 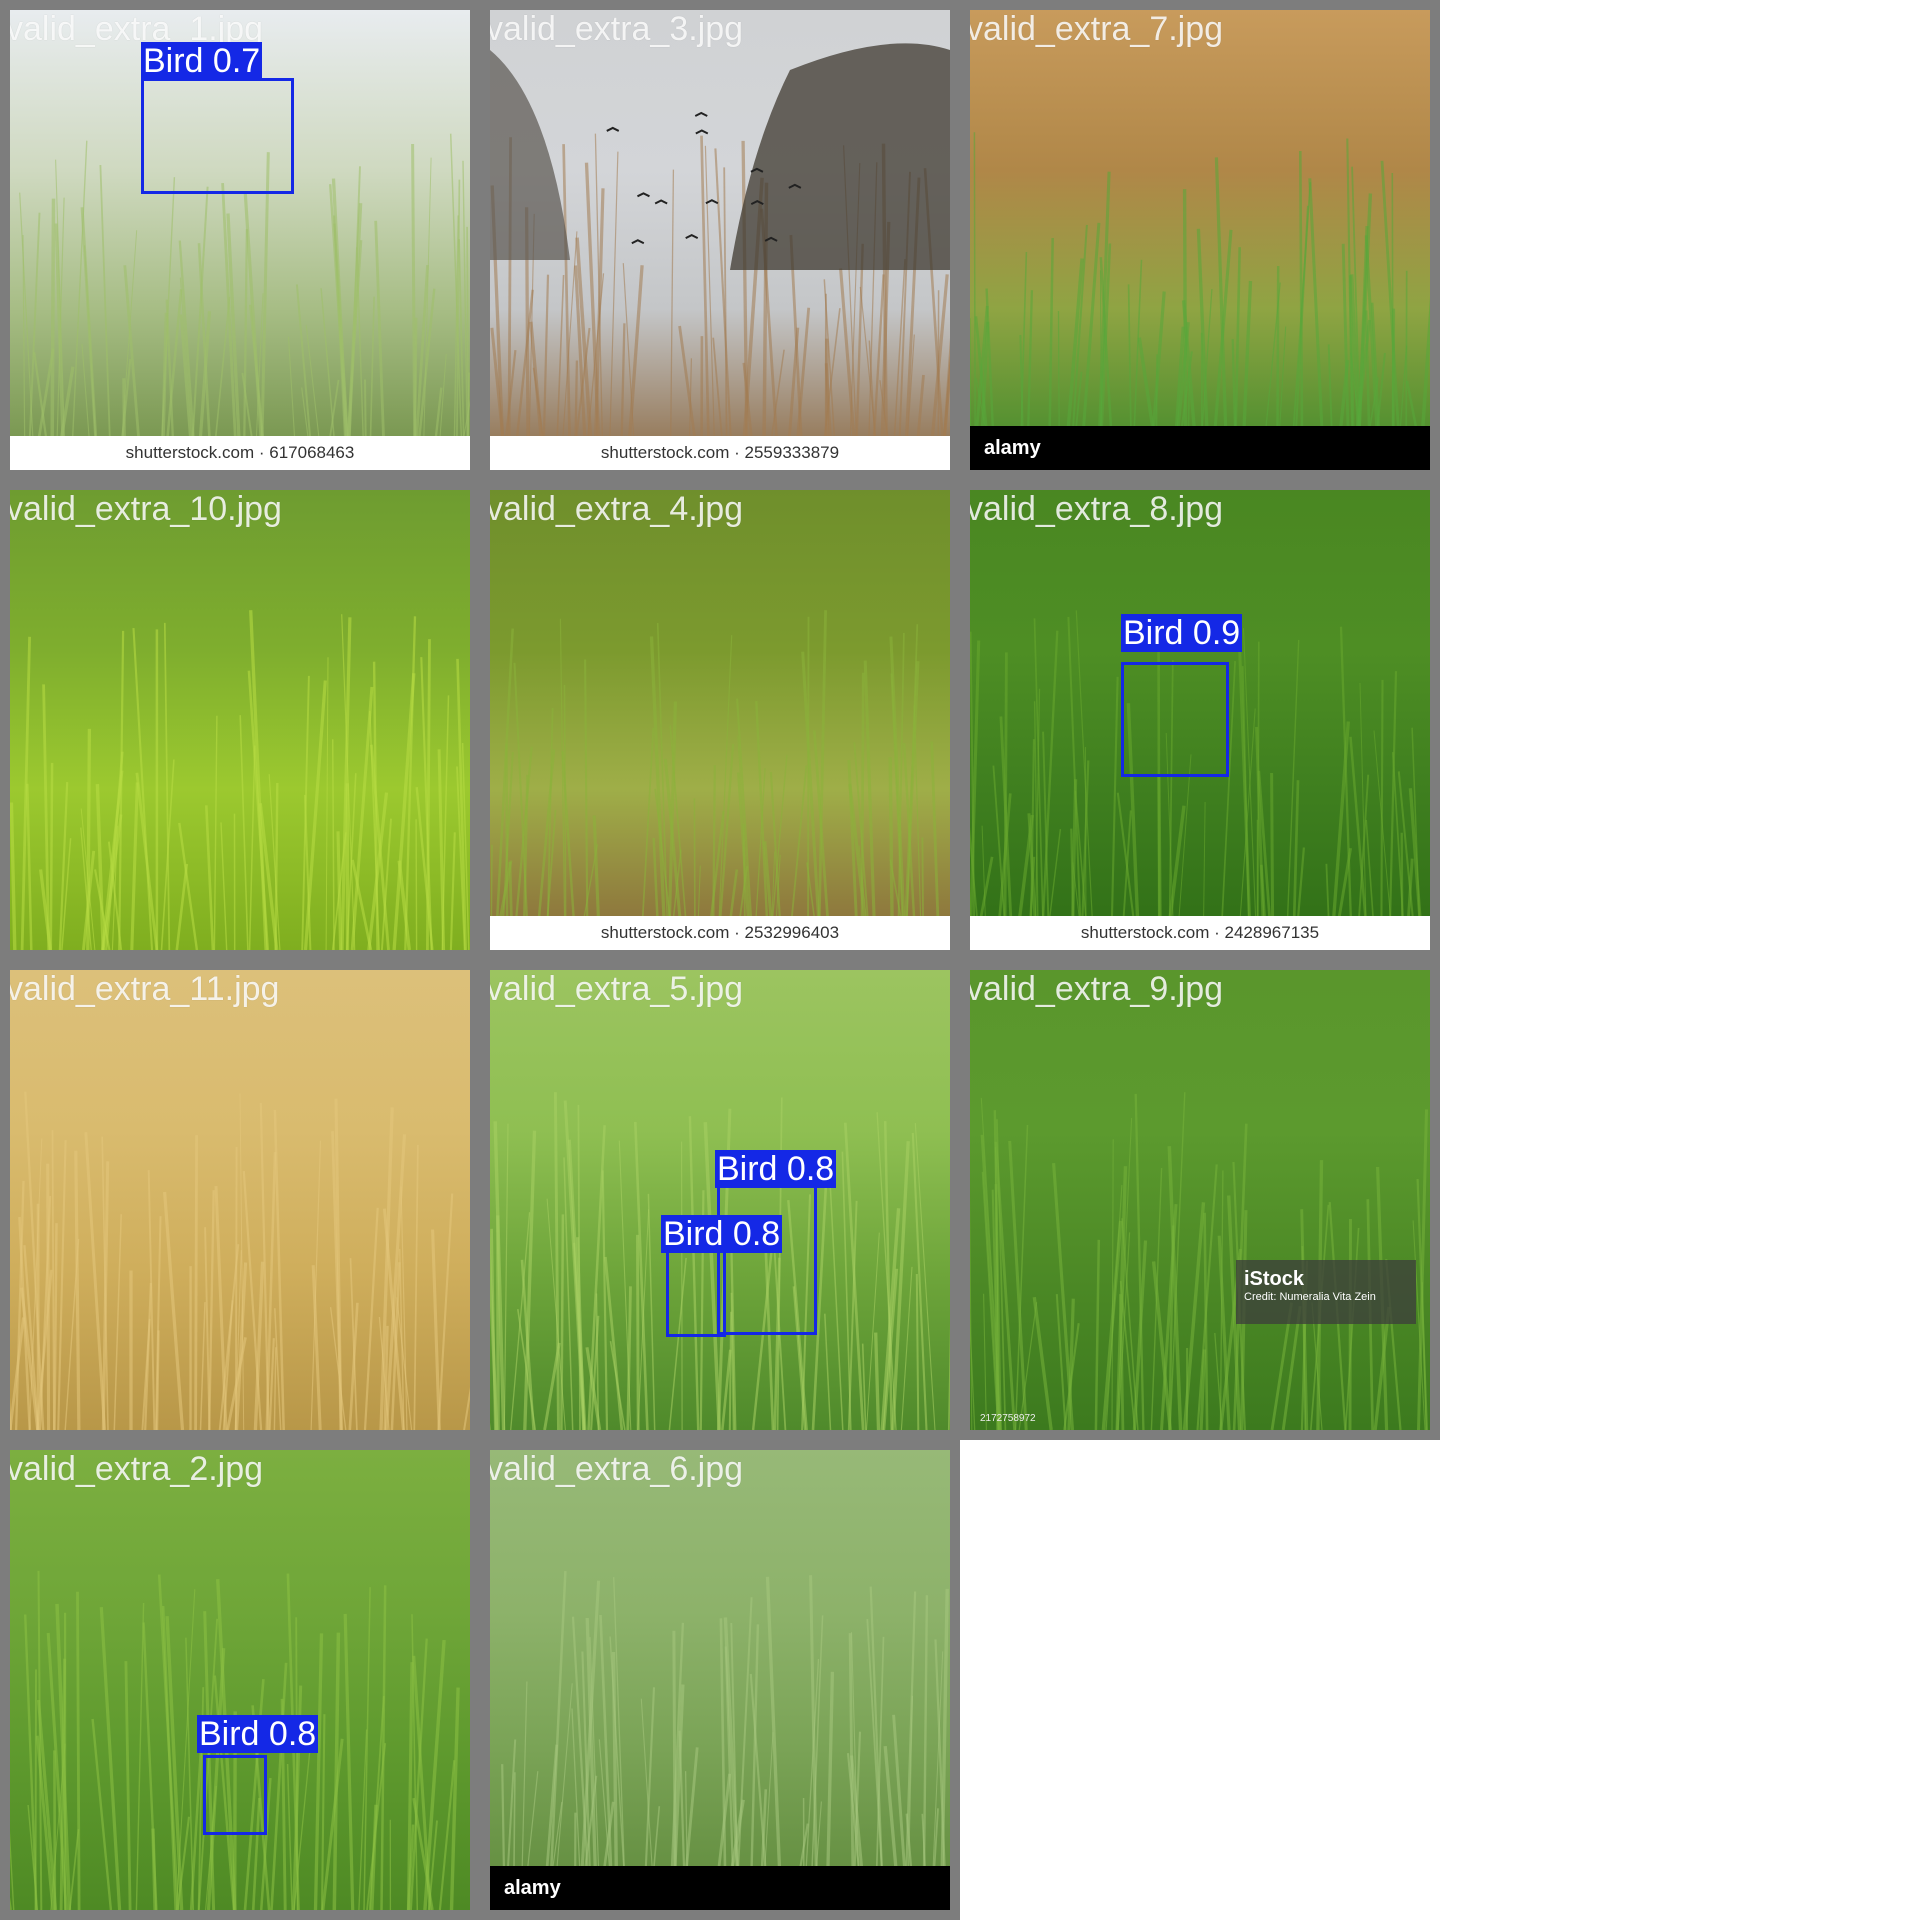 What do you see at coordinates (1008, 1418) in the screenshot?
I see `stock-id: 2172758972` at bounding box center [1008, 1418].